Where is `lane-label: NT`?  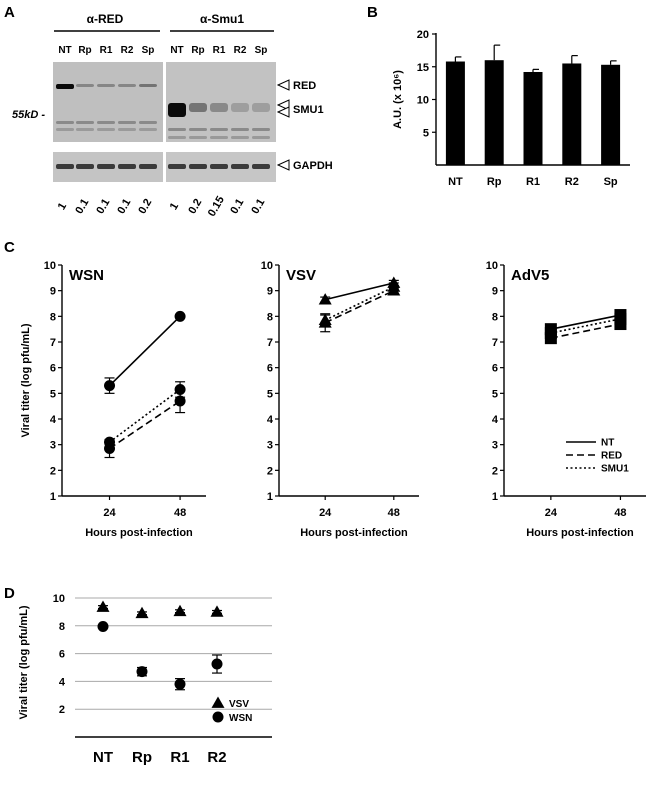
lane-label: NT is located at coordinates (176, 50).